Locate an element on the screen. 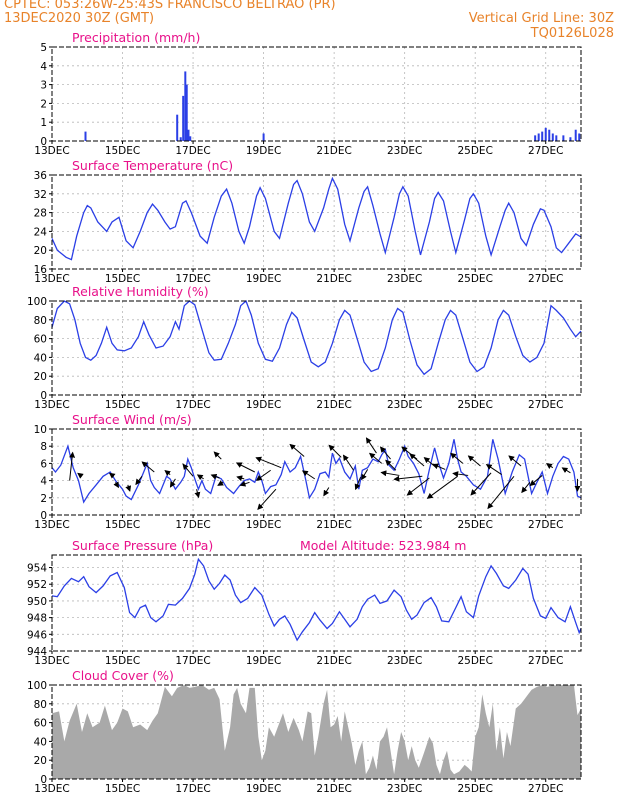  pres-xtick-label: 17DEC is located at coordinates (192, 661).